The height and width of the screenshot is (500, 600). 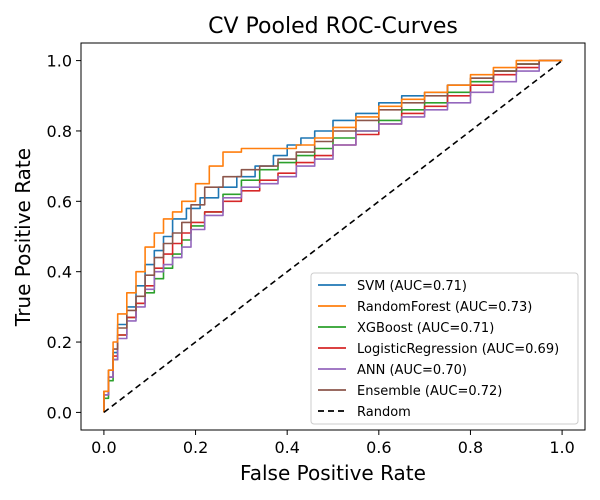 I want to click on x-axis-label: False Positive Rate, so click(x=333, y=473).